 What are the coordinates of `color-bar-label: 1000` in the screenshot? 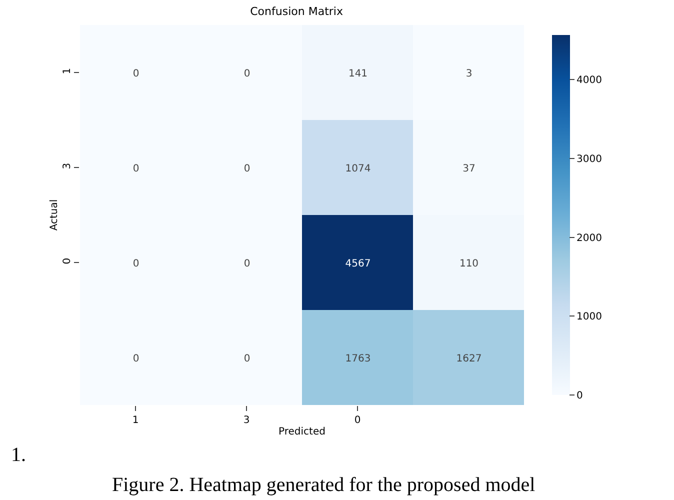 It's located at (589, 317).